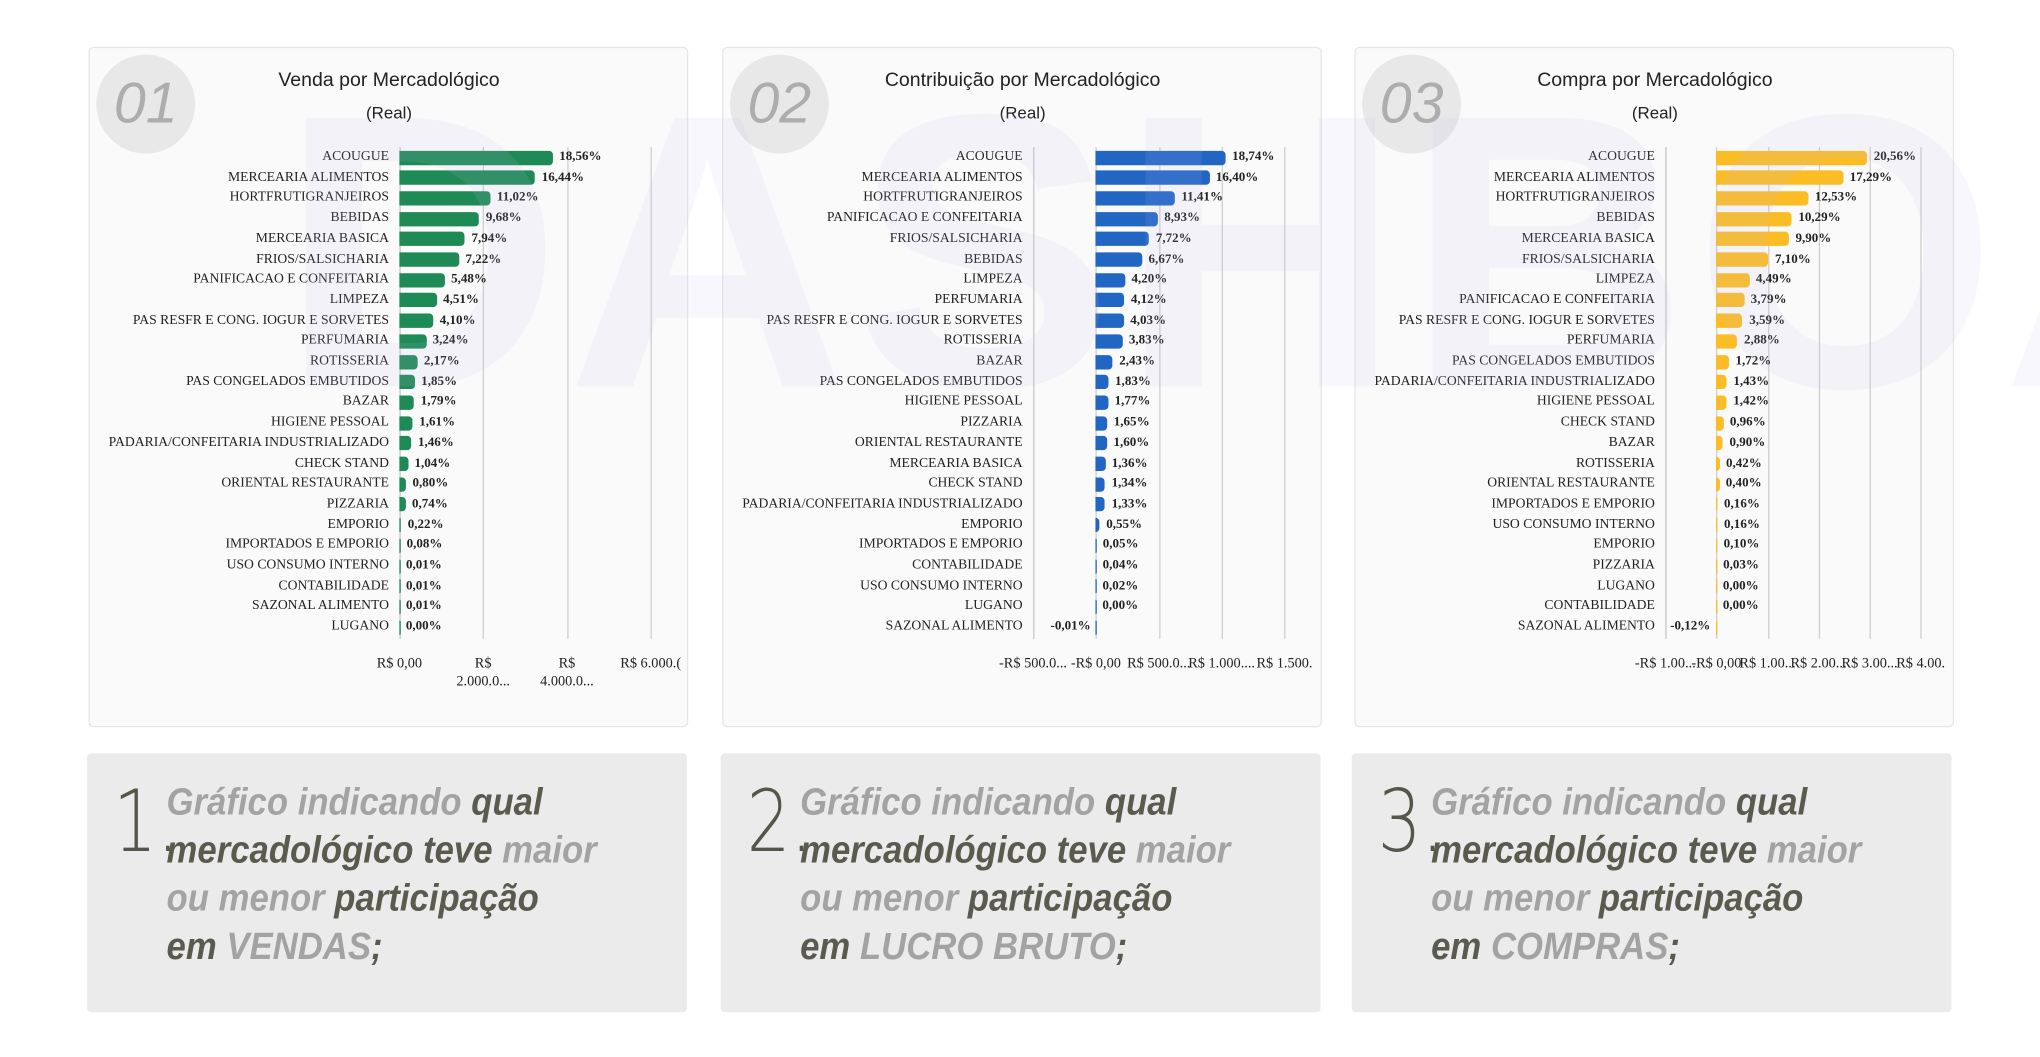 The image size is (2040, 1057). I want to click on caption-number: 2., so click(779, 821).